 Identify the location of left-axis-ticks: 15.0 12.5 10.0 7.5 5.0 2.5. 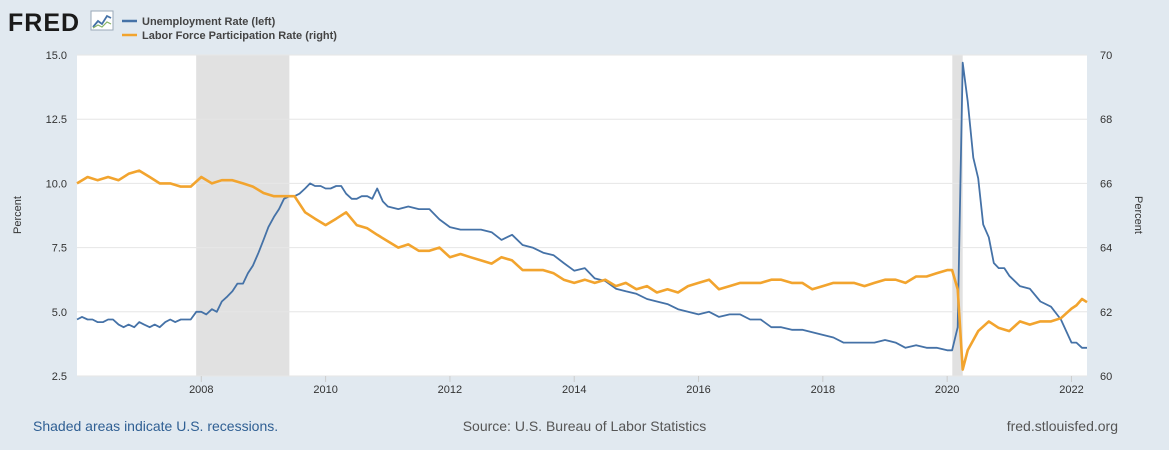
(56, 216).